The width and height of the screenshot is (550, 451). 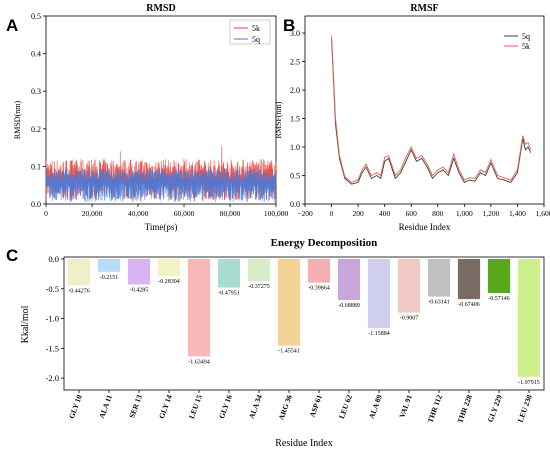 I want to click on y-tick-label: 3.0, so click(x=295, y=33).